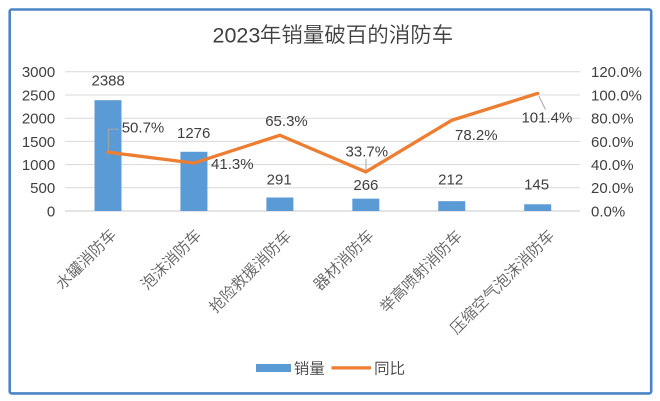 Image resolution: width=660 pixels, height=401 pixels. I want to click on svg-text: 120.0%, so click(616, 72).